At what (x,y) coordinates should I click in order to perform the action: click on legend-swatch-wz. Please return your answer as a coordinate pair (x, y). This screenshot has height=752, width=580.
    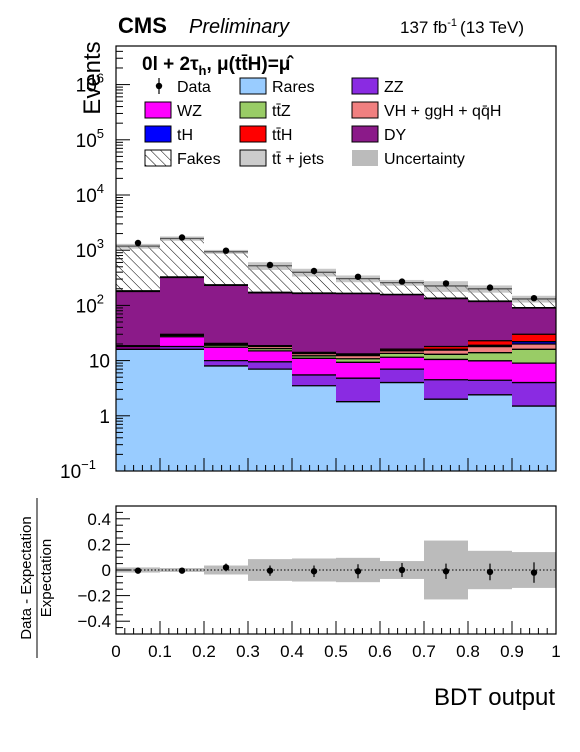
    Looking at the image, I should click on (158, 110).